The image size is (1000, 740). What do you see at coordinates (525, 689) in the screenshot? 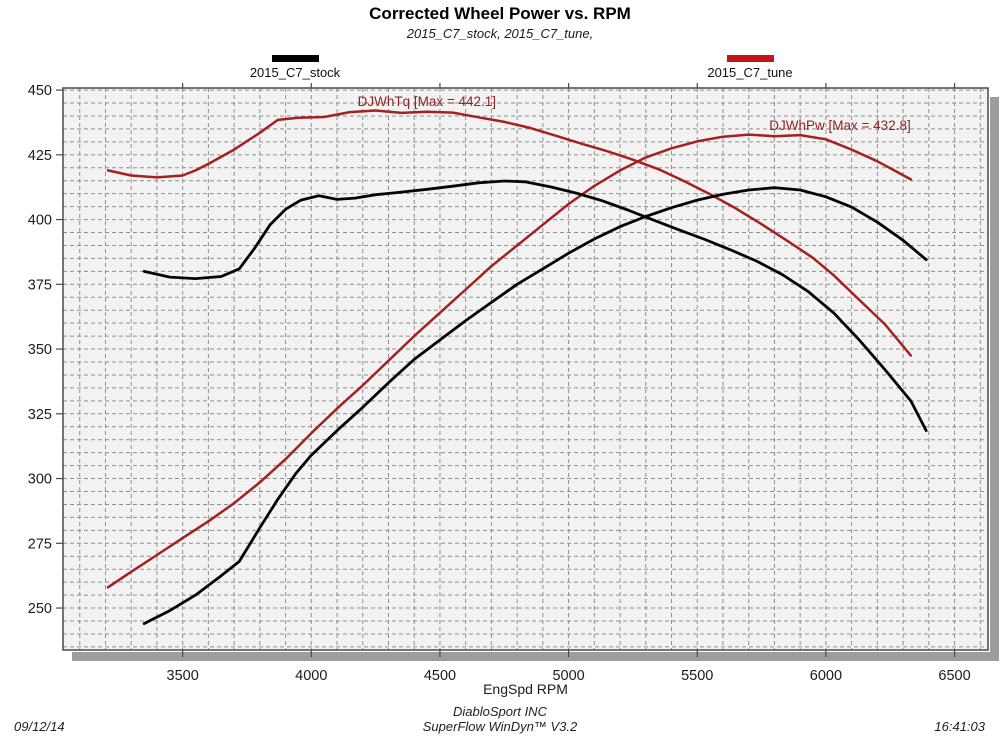
I see `x-axis-label: EngSpd RPM` at bounding box center [525, 689].